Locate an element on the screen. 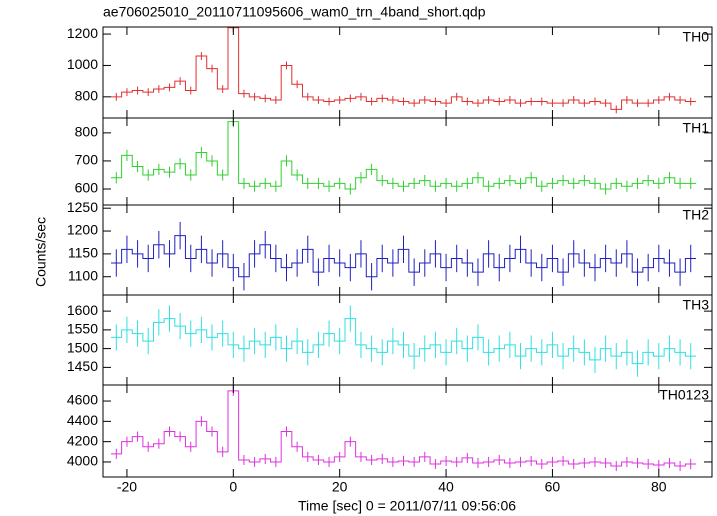  y-tick-label: 1100 is located at coordinates (83, 275).